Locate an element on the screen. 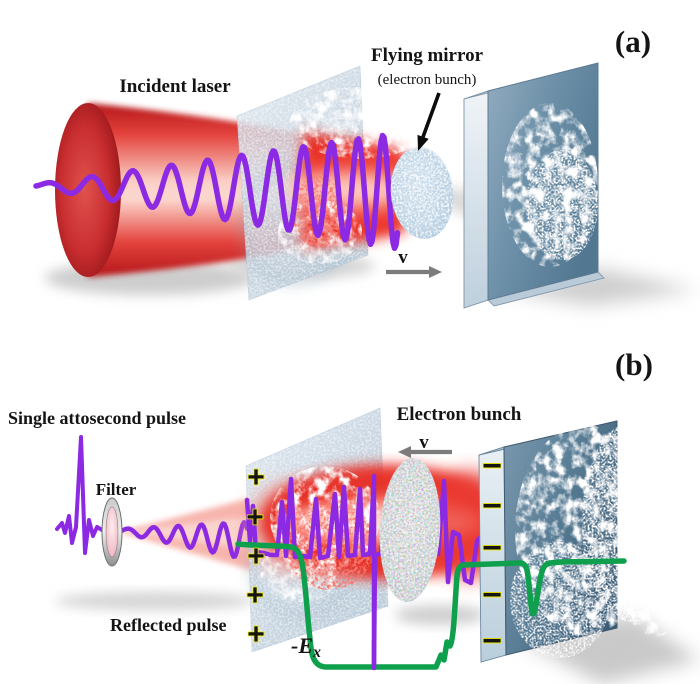 The width and height of the screenshot is (700, 684). velocity-label-b: v is located at coordinates (424, 442).